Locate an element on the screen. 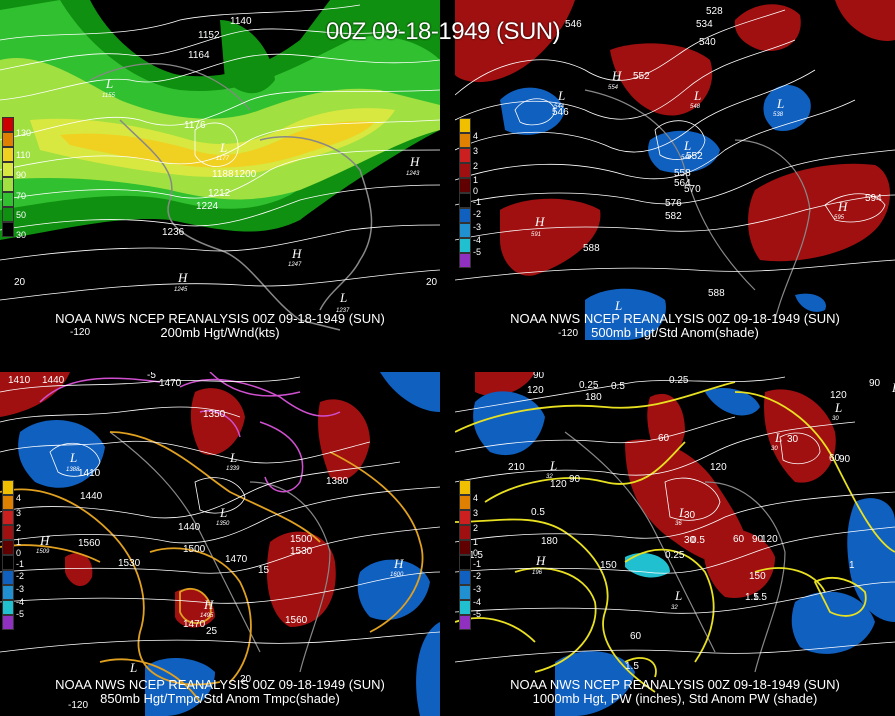 The image size is (895, 716). colorbar-label: 1 is located at coordinates (476, 542).